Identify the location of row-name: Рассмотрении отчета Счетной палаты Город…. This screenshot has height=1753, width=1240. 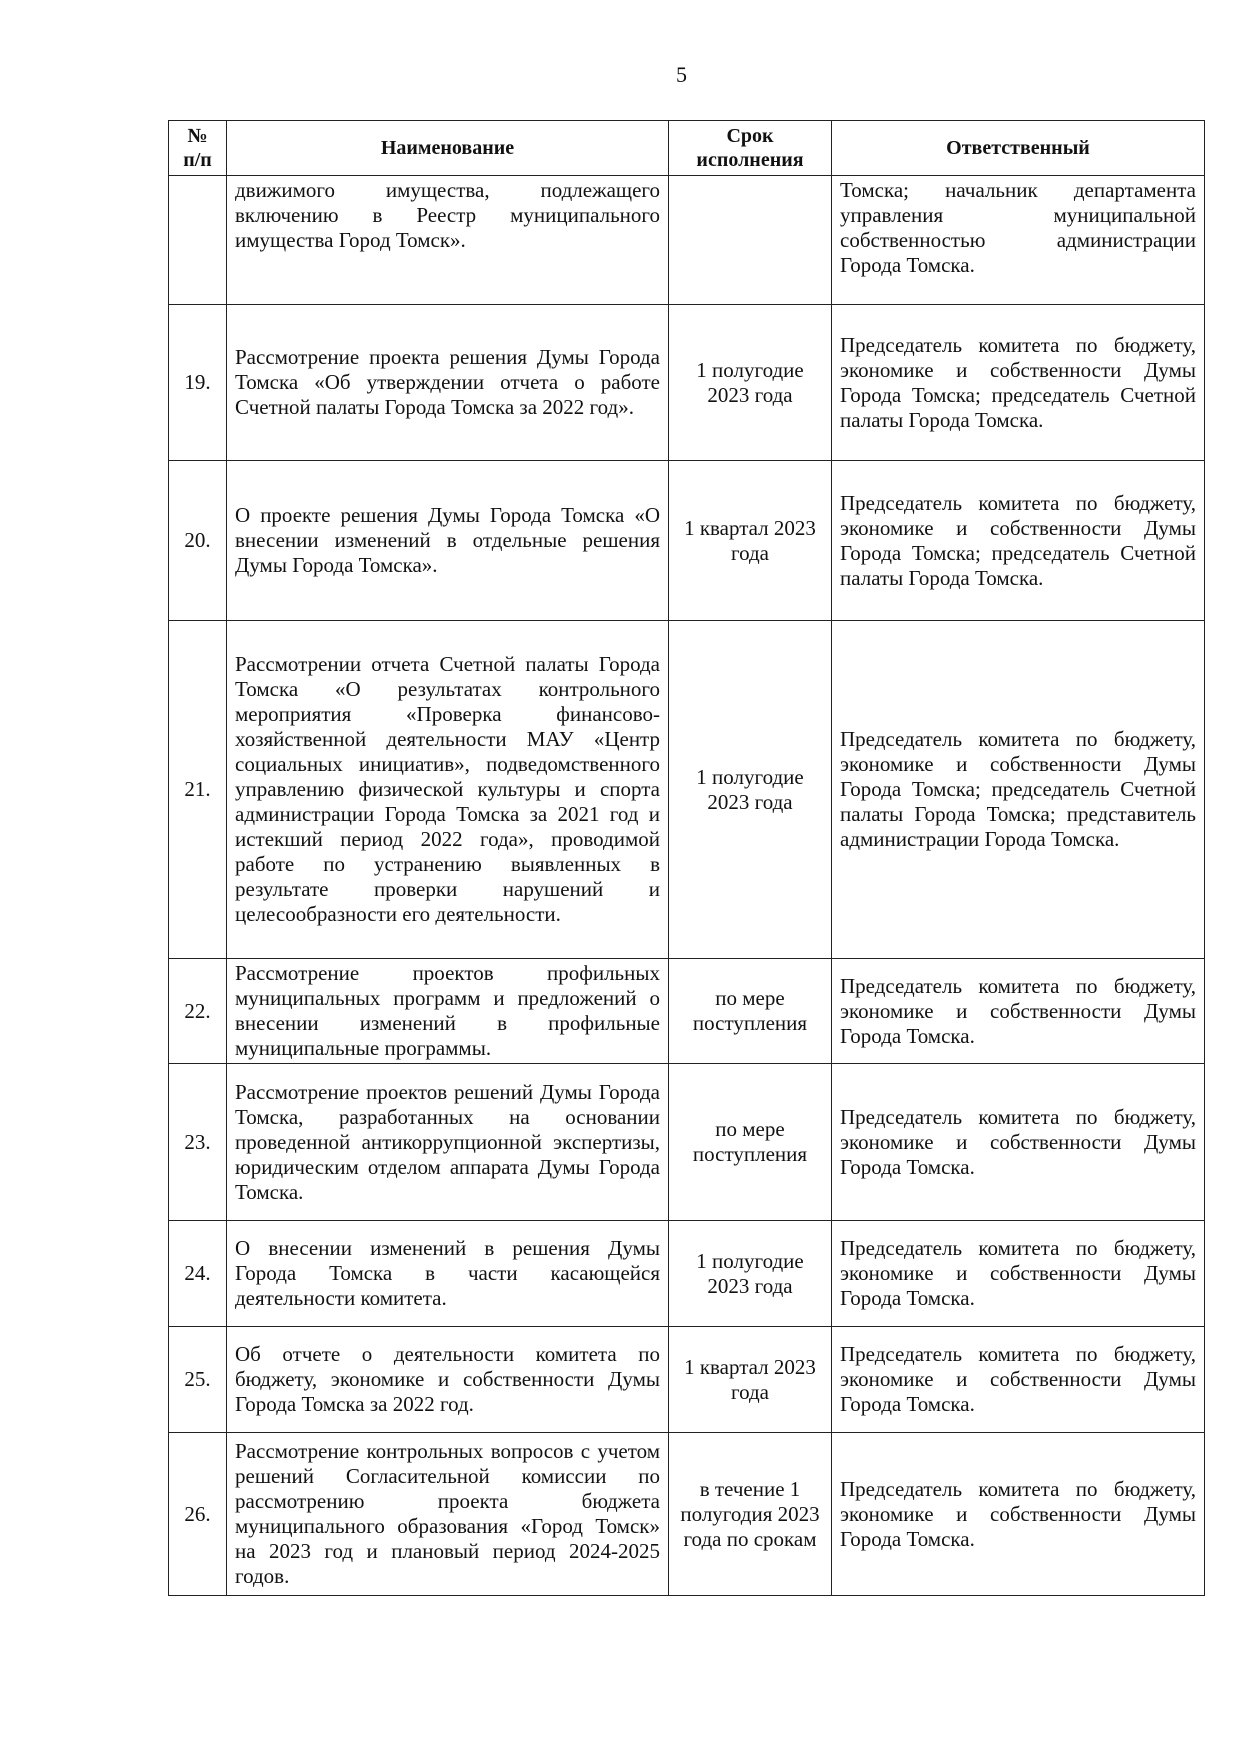
(447, 789).